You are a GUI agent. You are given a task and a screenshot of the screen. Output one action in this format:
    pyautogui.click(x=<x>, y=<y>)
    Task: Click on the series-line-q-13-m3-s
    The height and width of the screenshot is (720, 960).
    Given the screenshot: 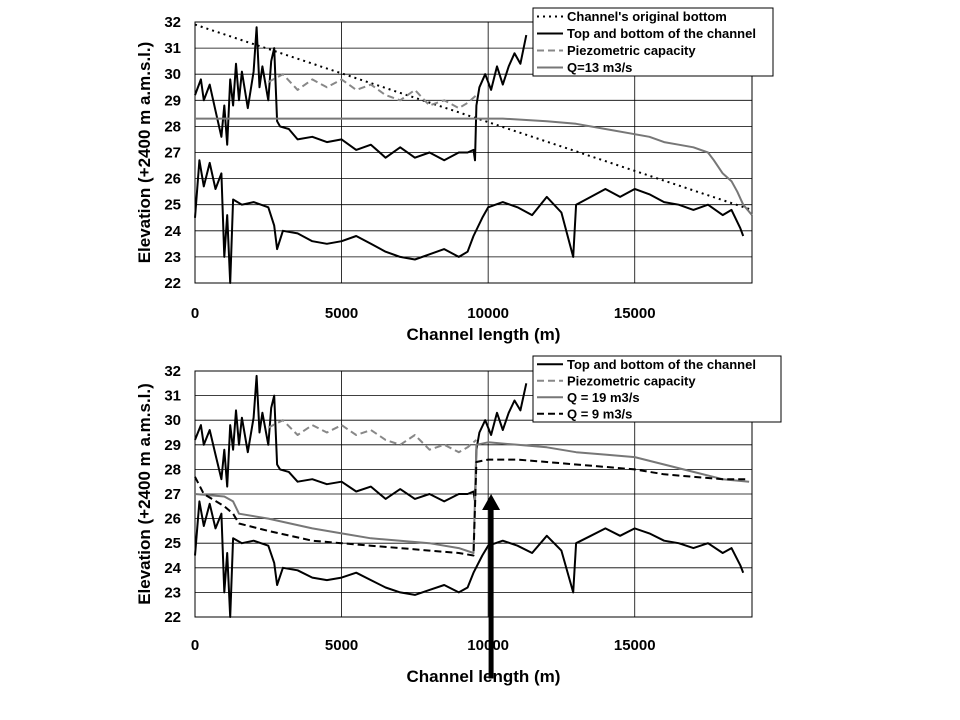 What is the action you would take?
    pyautogui.click(x=474, y=166)
    